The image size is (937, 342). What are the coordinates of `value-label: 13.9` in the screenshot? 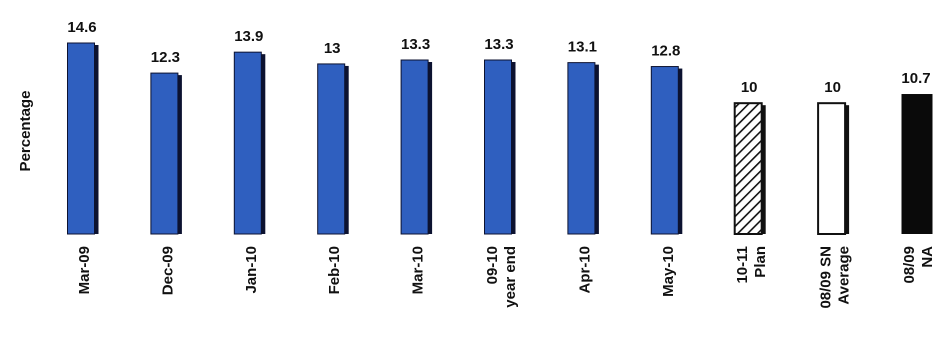 It's located at (248, 36).